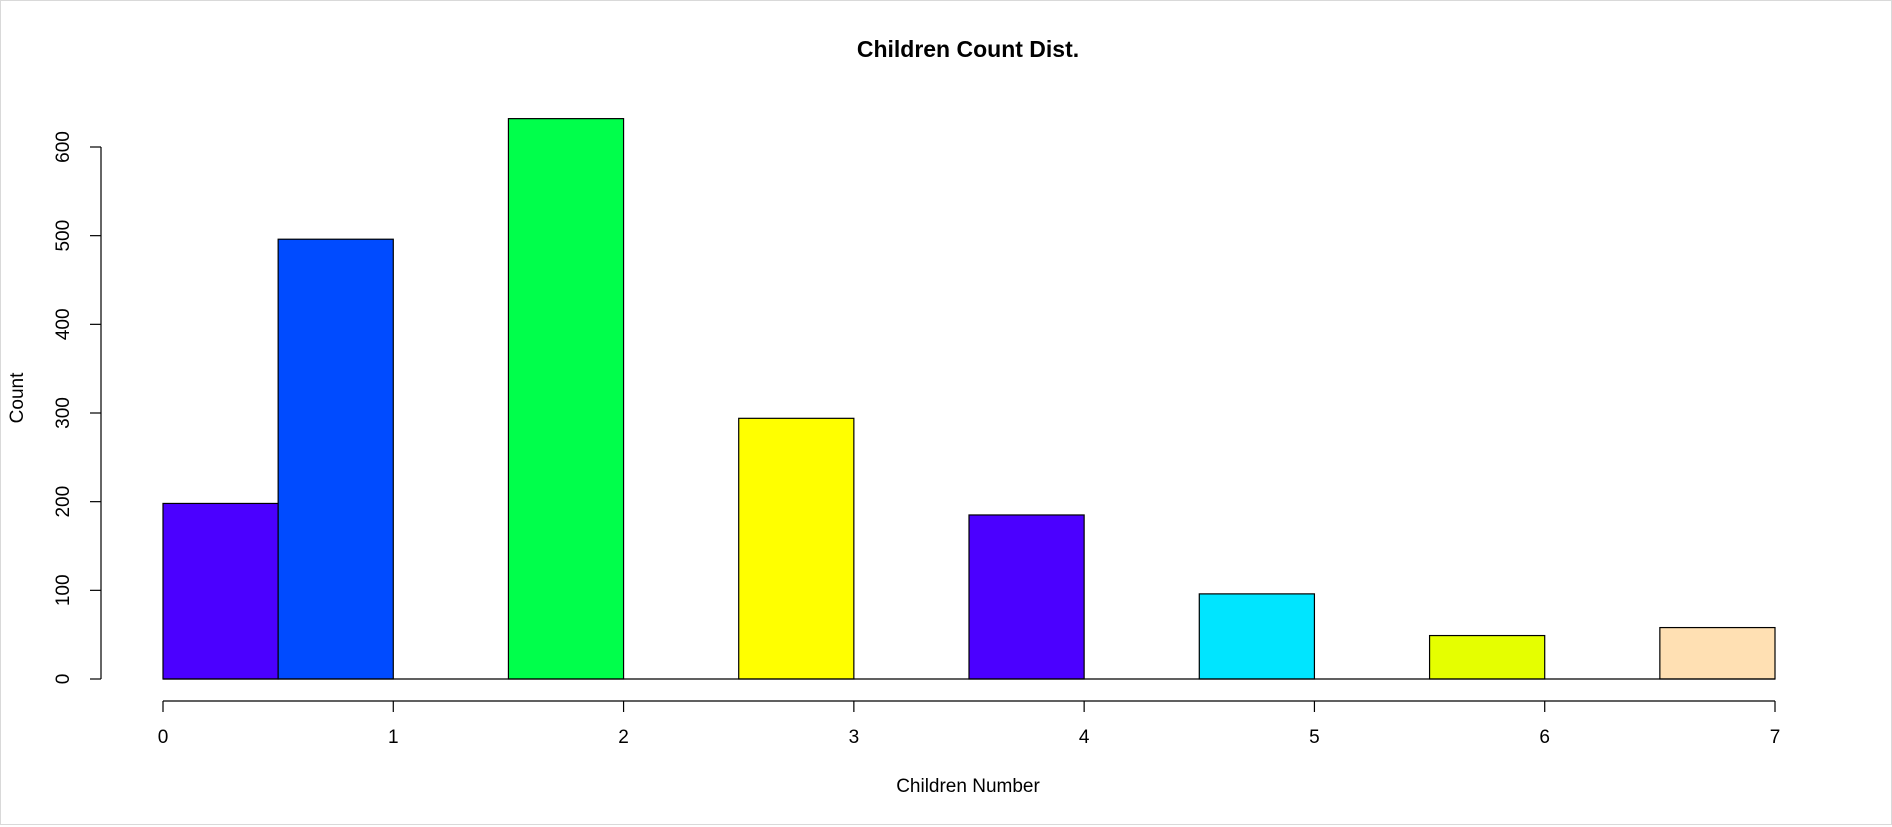 This screenshot has width=1892, height=827. I want to click on x-tick-label: 3, so click(854, 737).